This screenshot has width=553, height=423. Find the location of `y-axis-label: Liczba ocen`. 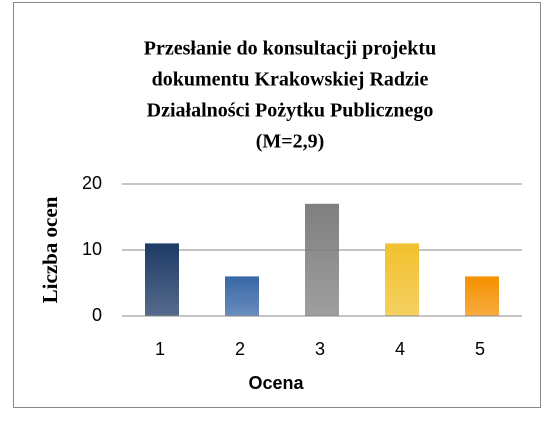

y-axis-label: Liczba ocen is located at coordinates (50, 249).